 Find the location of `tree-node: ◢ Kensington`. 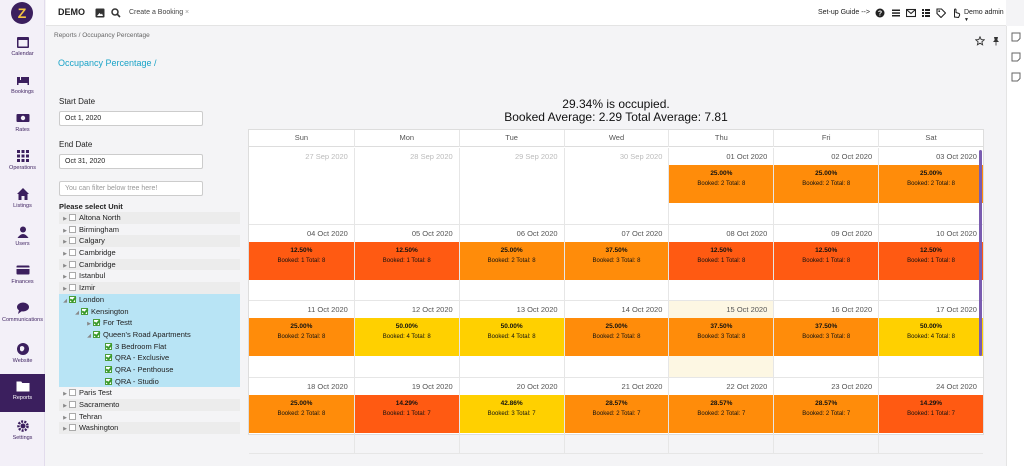

tree-node: ◢ Kensington is located at coordinates (149, 311).